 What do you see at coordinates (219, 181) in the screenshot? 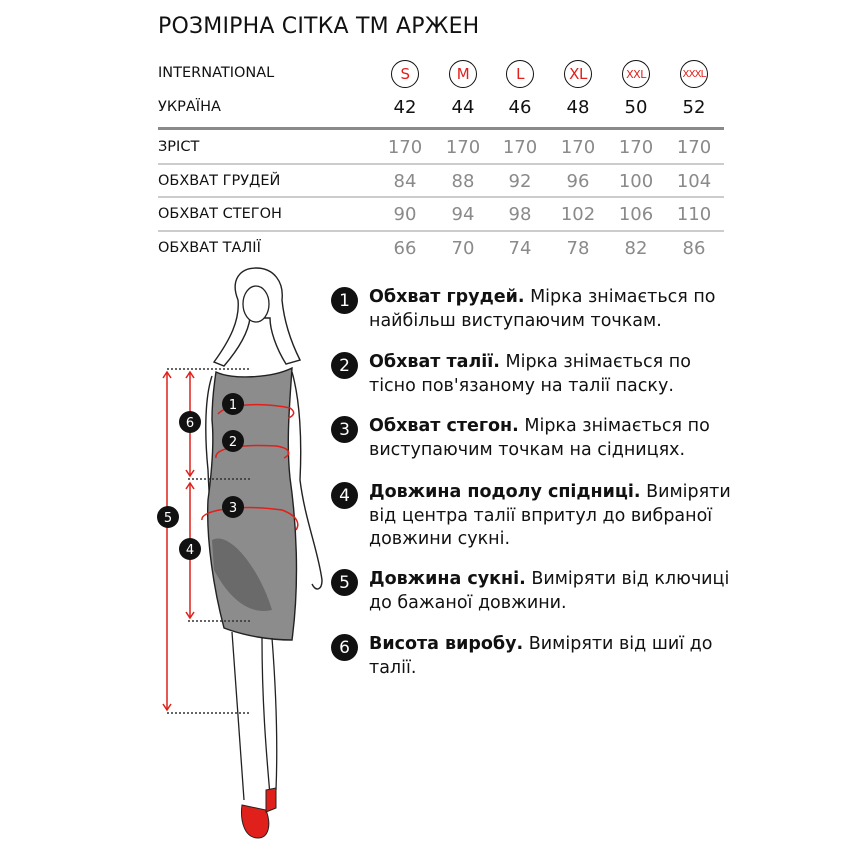
I see `row-label: ОБХВАТ ГРУДЕЙ` at bounding box center [219, 181].